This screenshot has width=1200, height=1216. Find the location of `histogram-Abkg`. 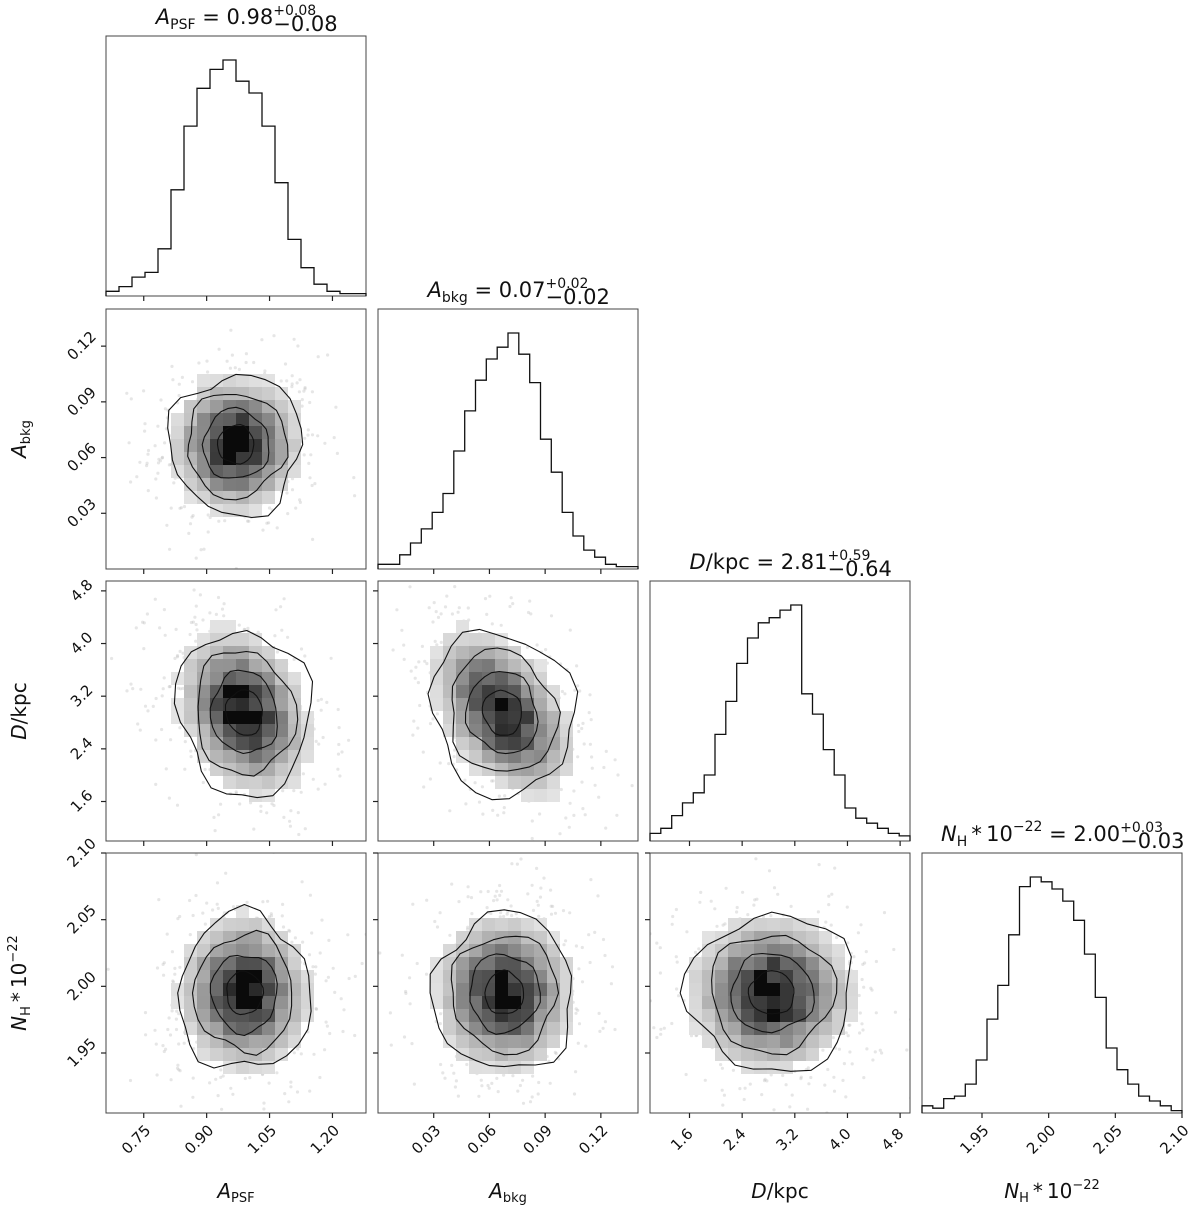

histogram-Abkg is located at coordinates (508, 450).